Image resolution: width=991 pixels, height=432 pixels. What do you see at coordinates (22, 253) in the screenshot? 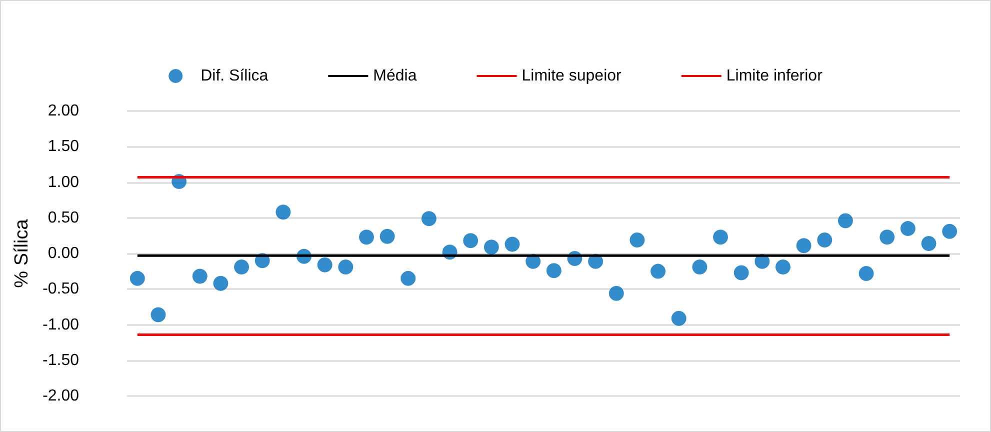
I see `y-axis-title: % Sílica` at bounding box center [22, 253].